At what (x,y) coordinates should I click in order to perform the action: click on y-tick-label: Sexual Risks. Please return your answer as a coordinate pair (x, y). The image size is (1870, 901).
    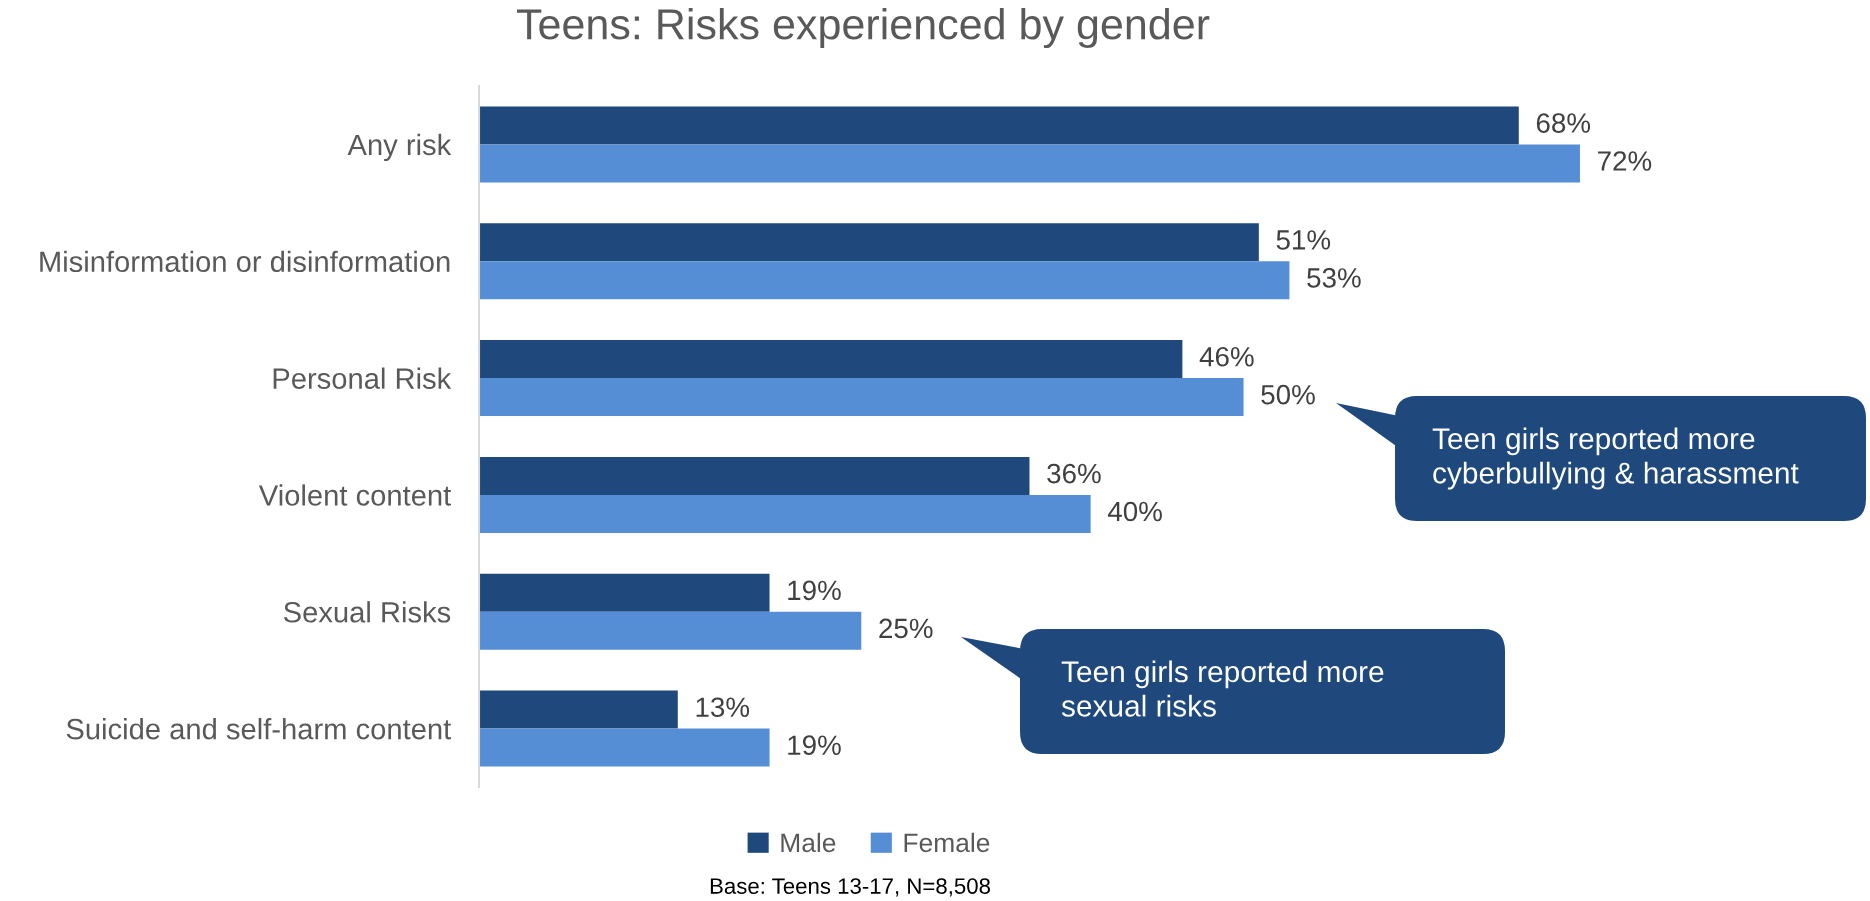
    Looking at the image, I should click on (367, 612).